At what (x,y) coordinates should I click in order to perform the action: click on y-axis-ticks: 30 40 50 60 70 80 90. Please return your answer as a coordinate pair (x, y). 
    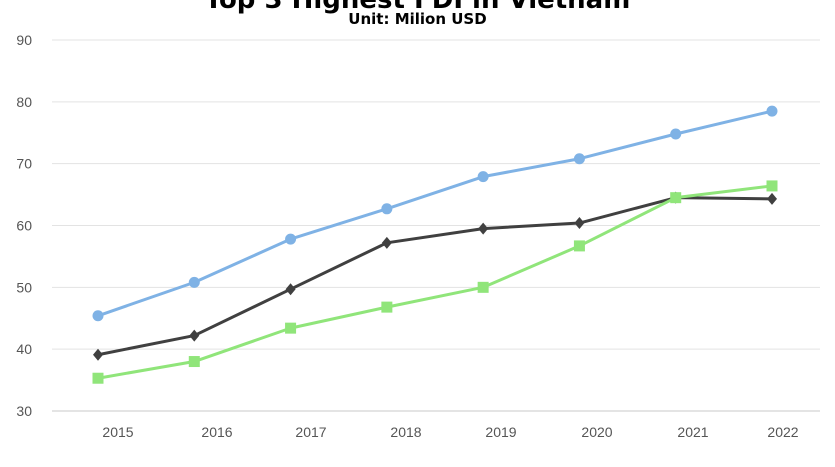
    Looking at the image, I should click on (24, 225).